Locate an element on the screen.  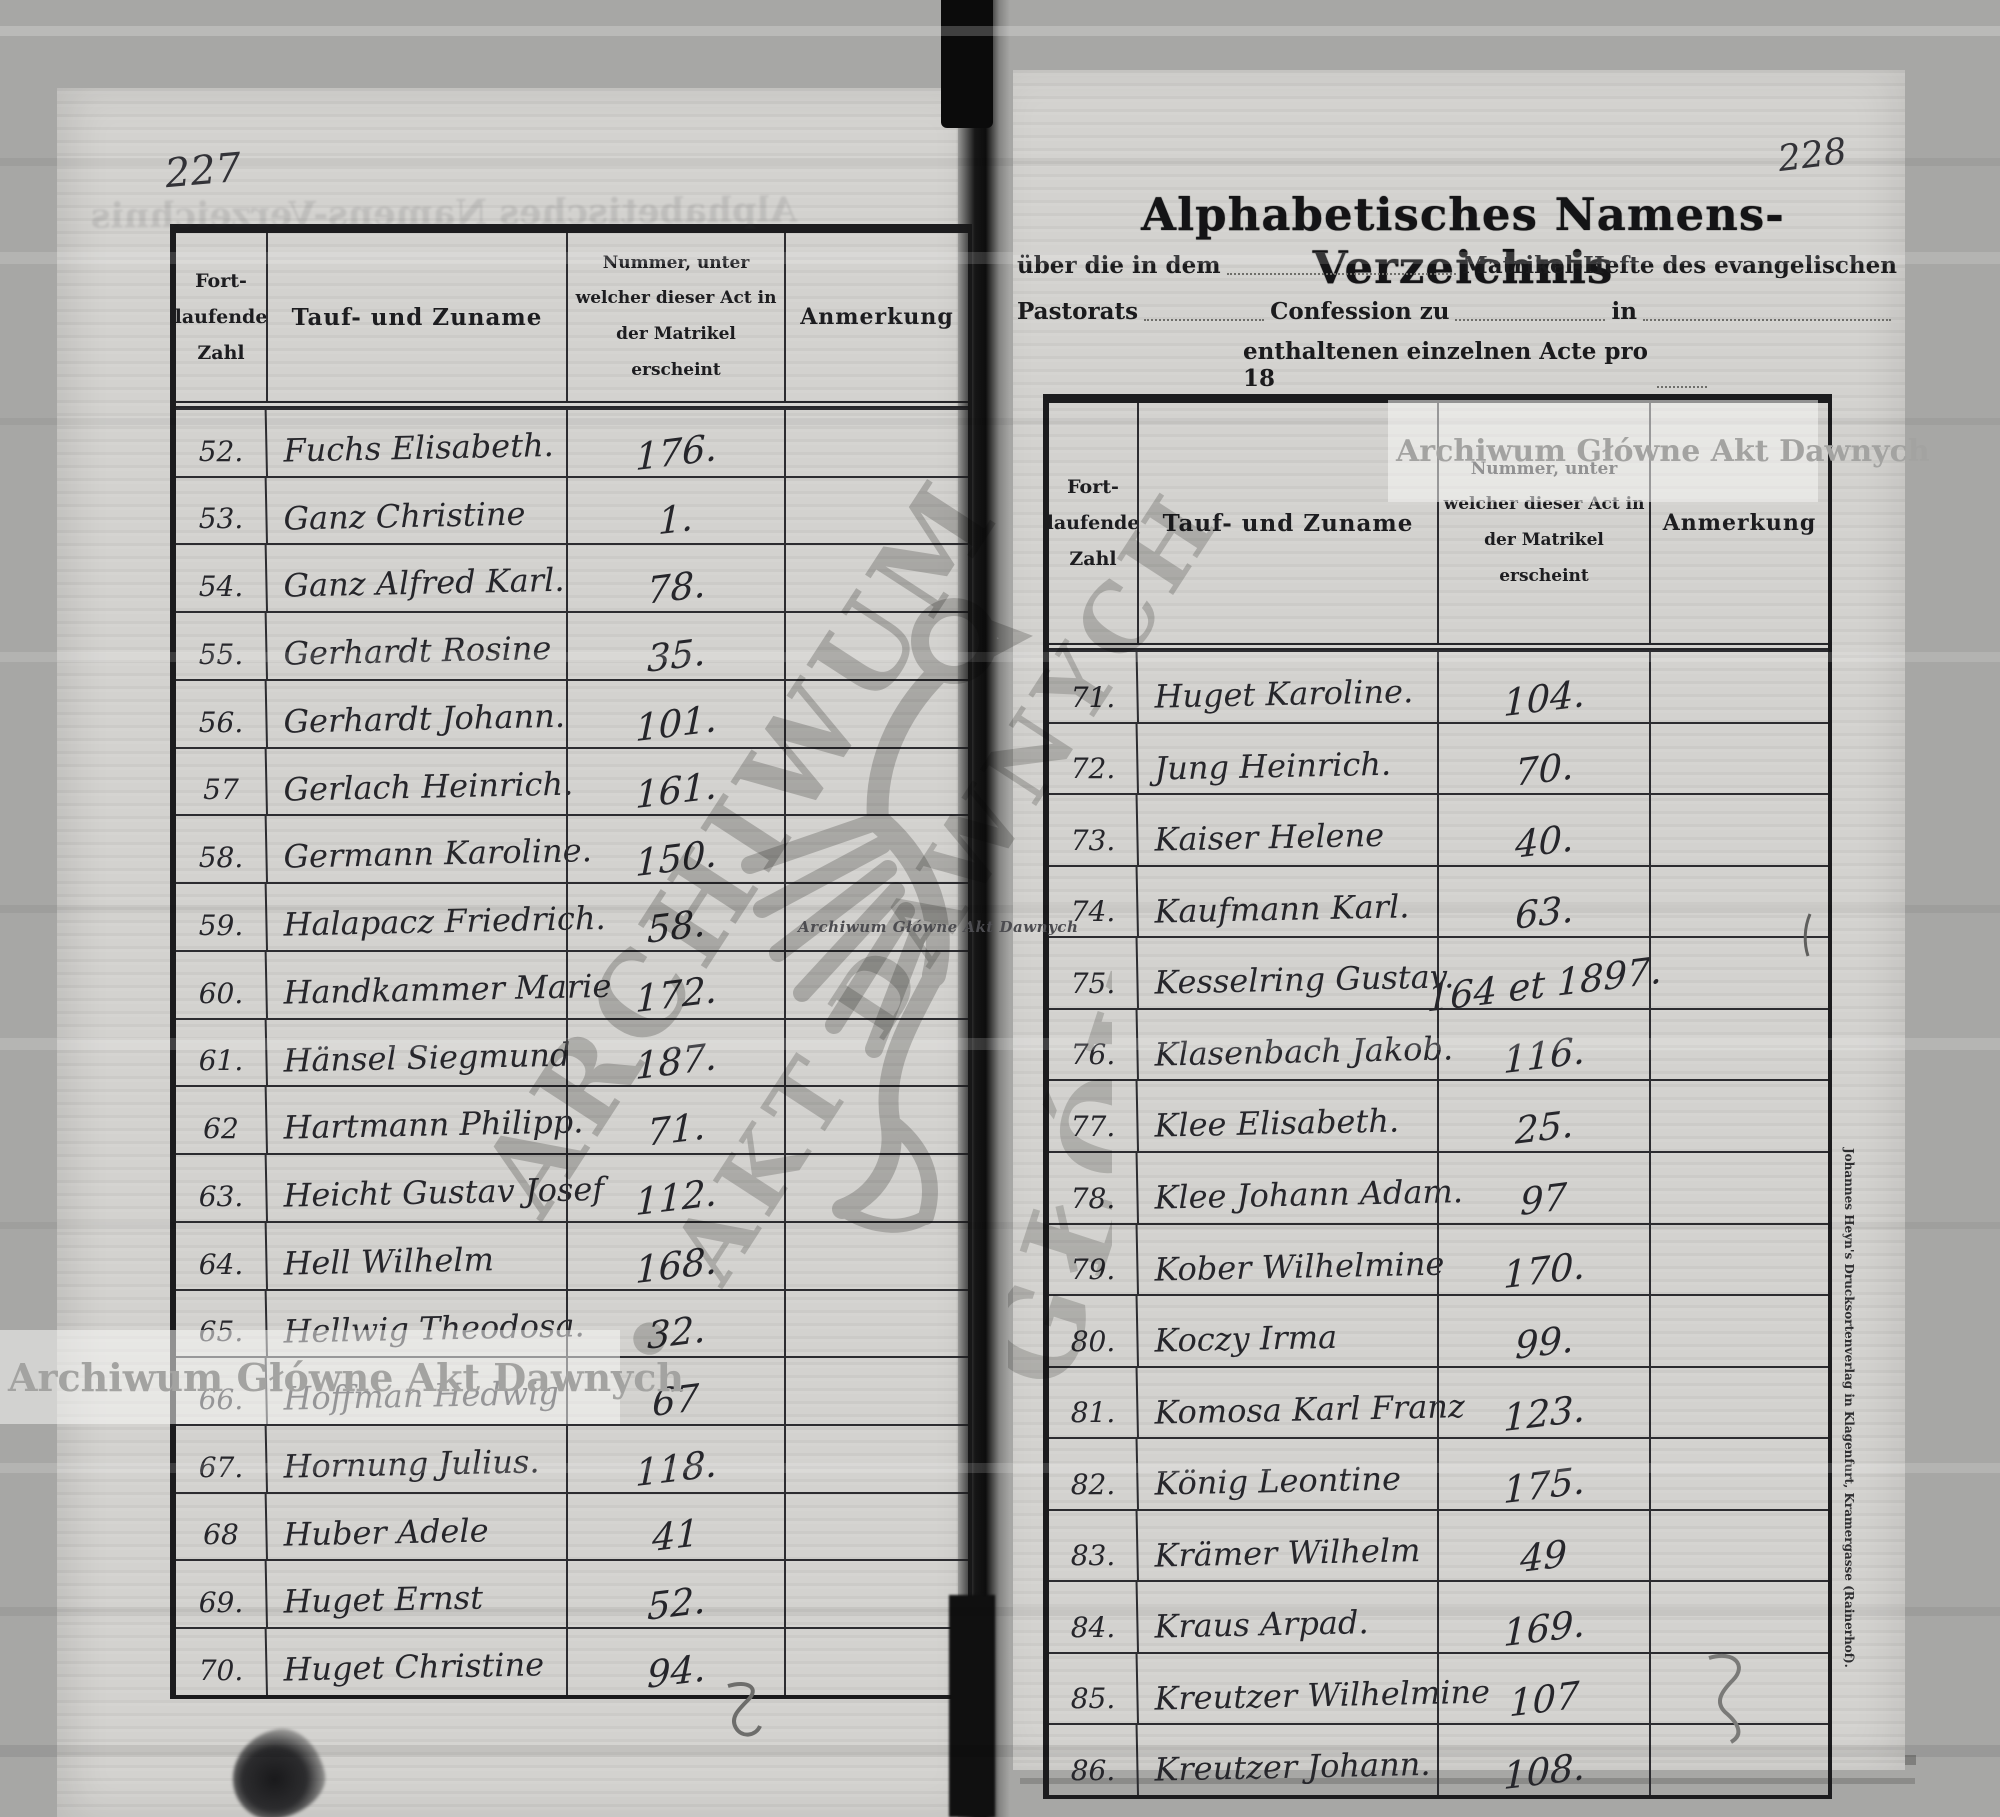
row-nr: 69. is located at coordinates (221, 1603).